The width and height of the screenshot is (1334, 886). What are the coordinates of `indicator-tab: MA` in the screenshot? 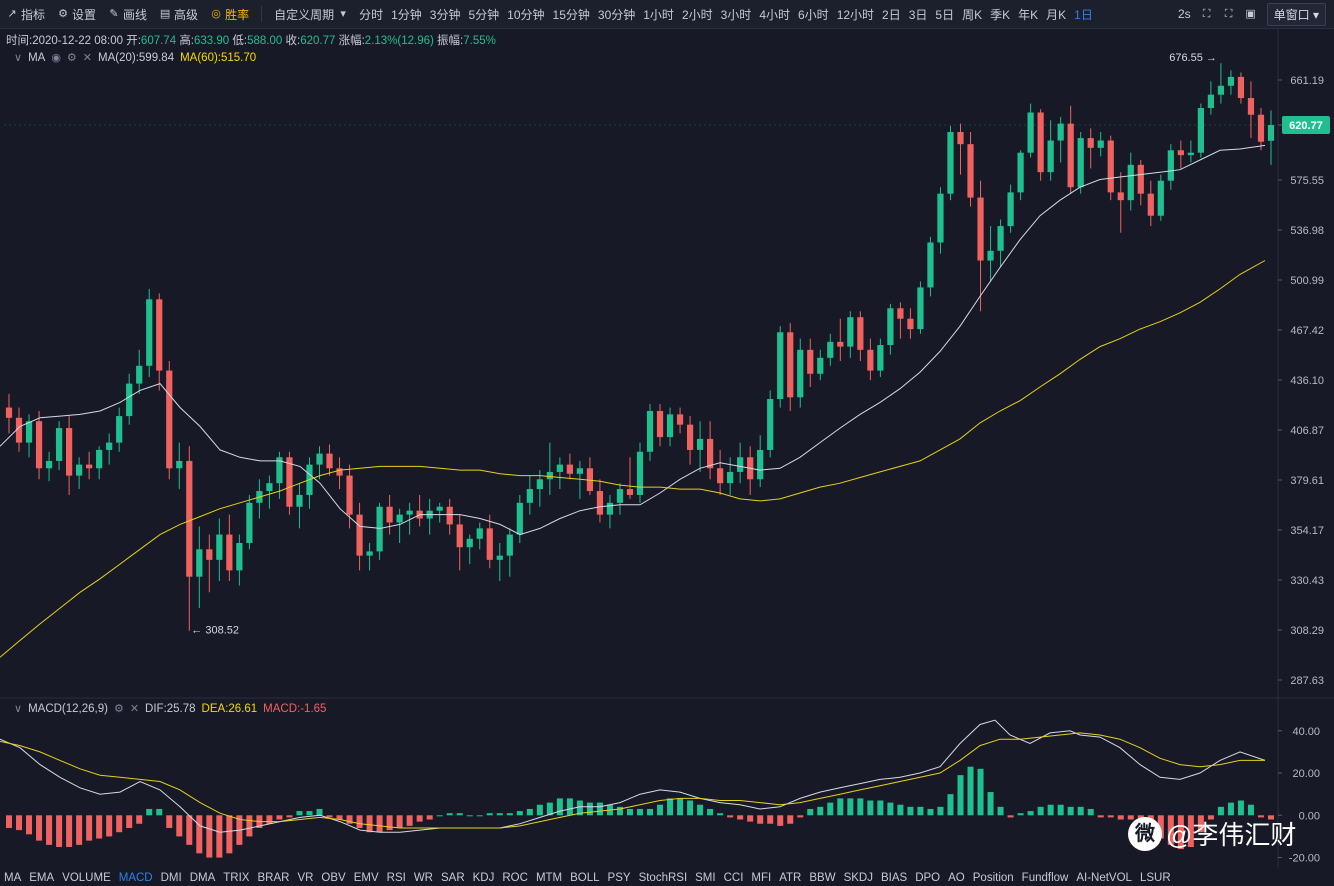 It's located at (13, 878).